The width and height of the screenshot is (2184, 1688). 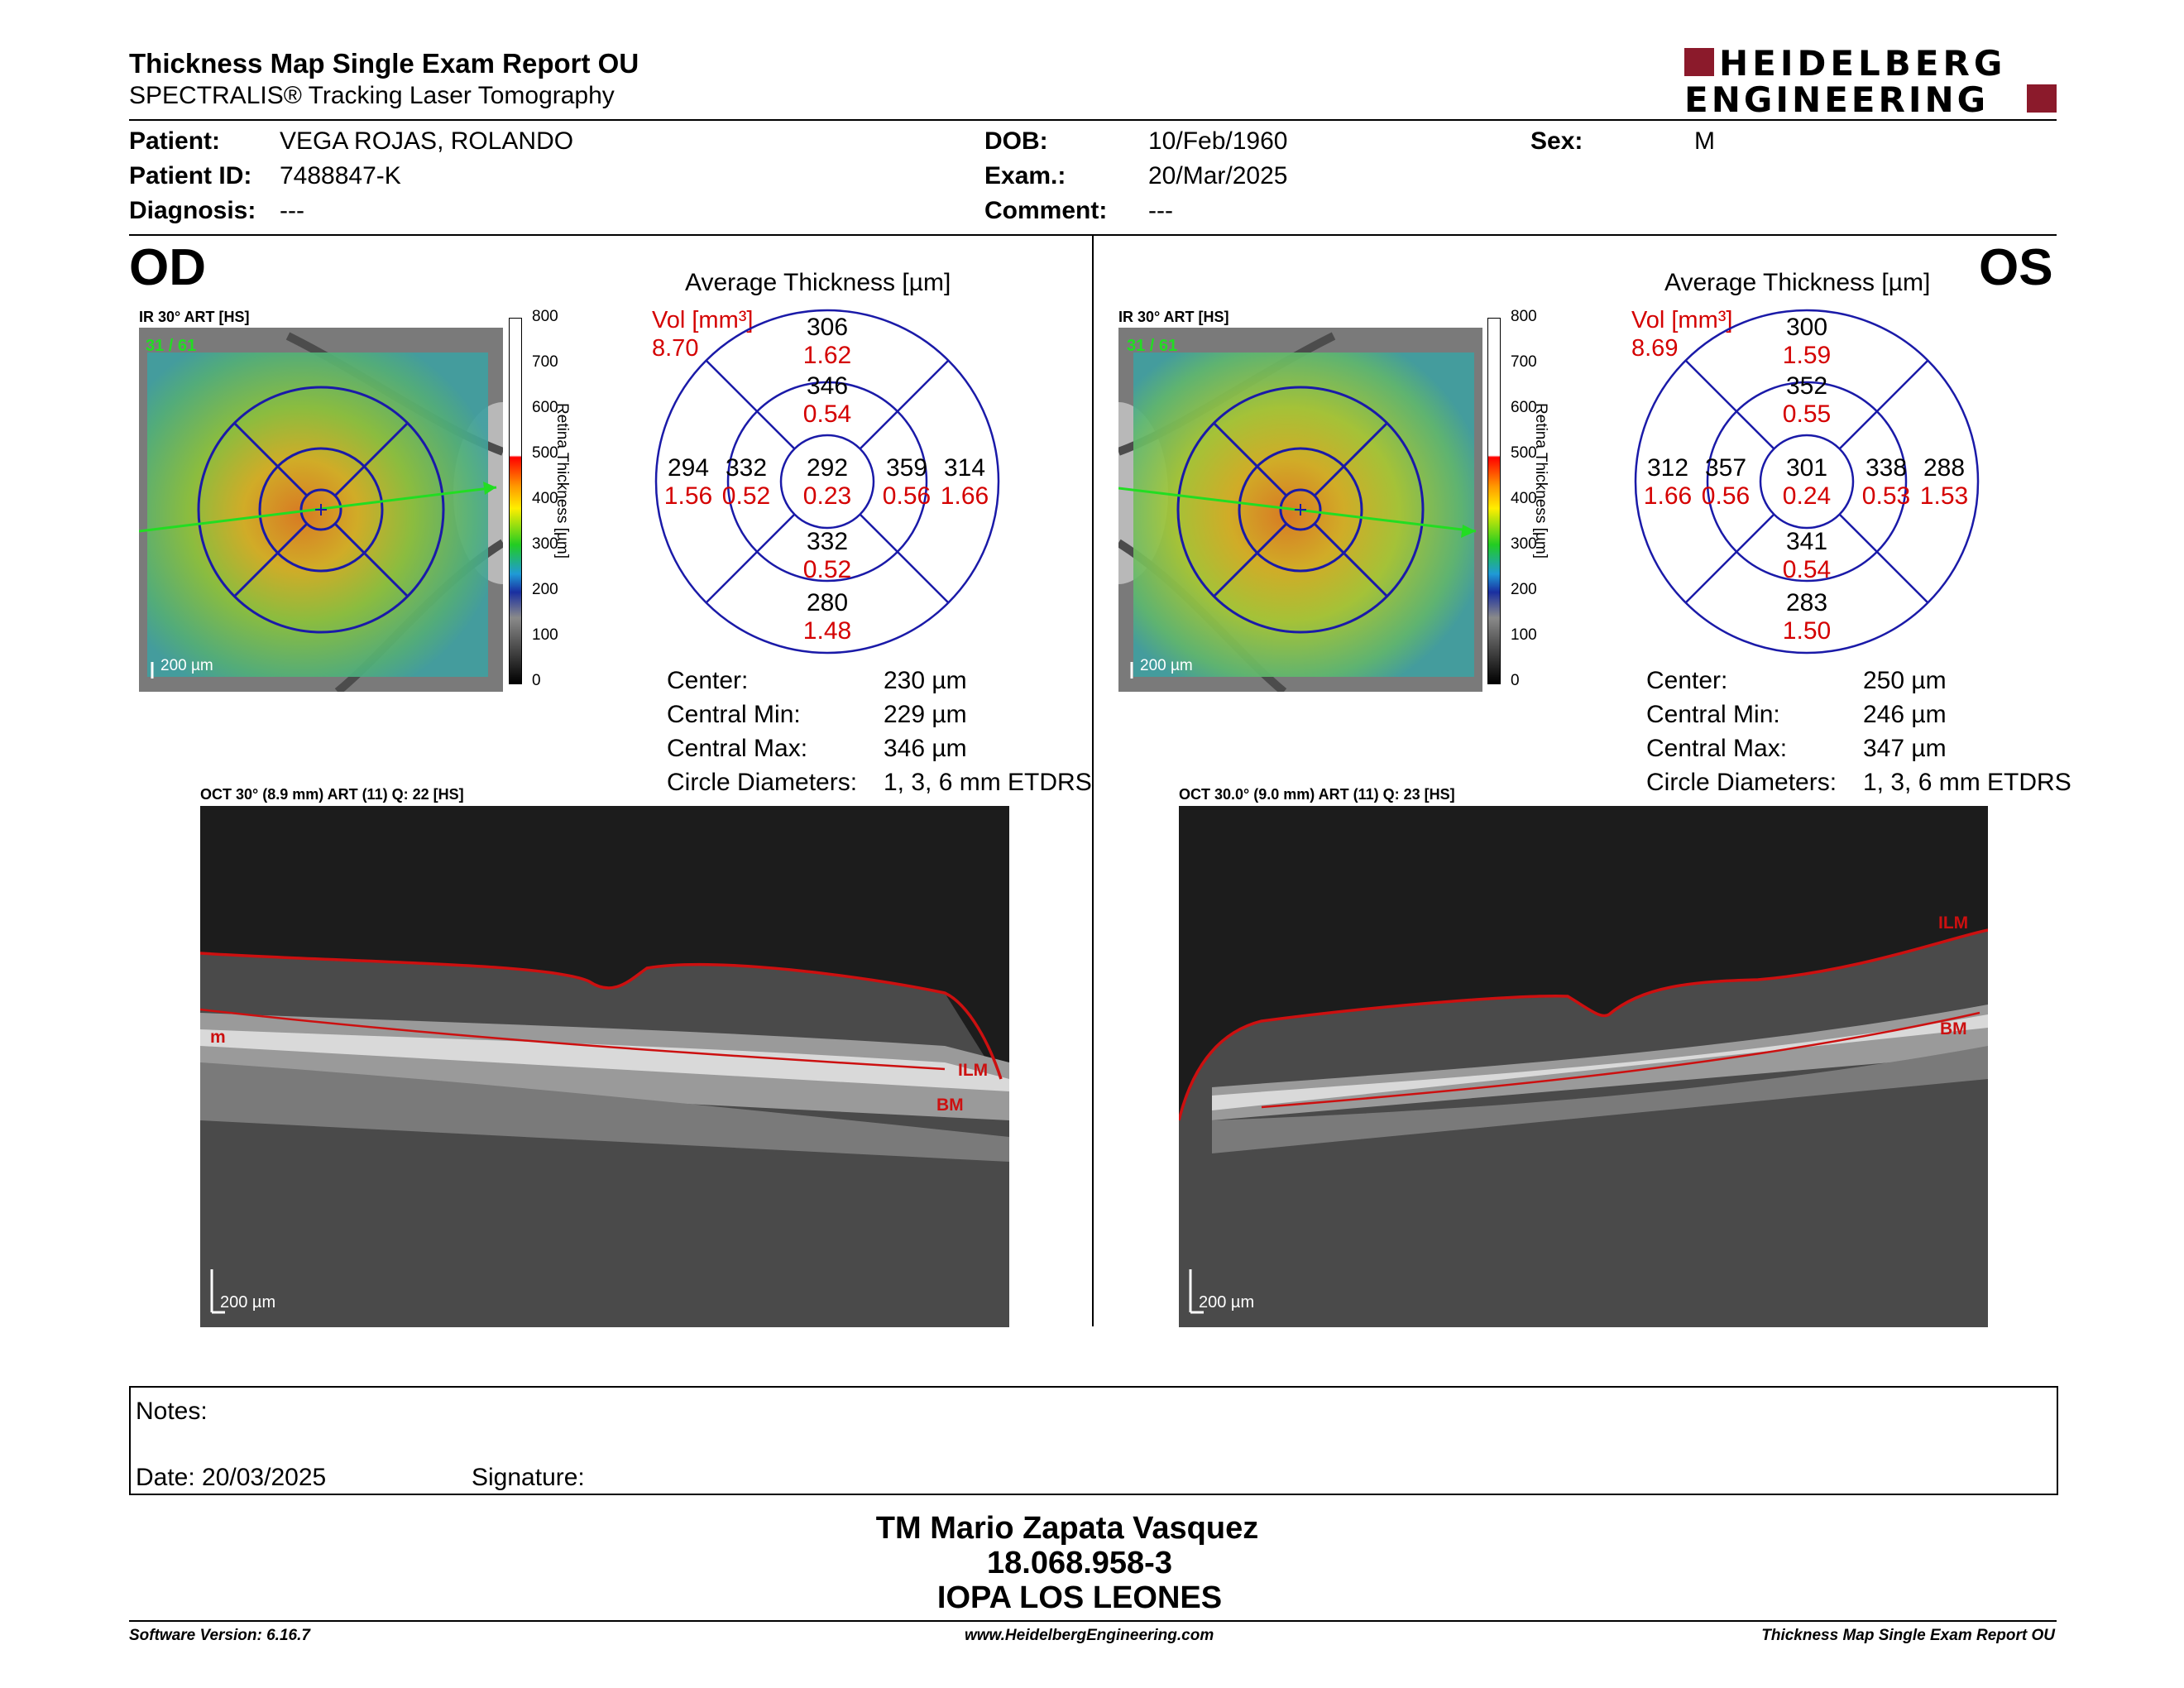 I want to click on signer-rut: 18.068.958-3, so click(x=1079, y=1563).